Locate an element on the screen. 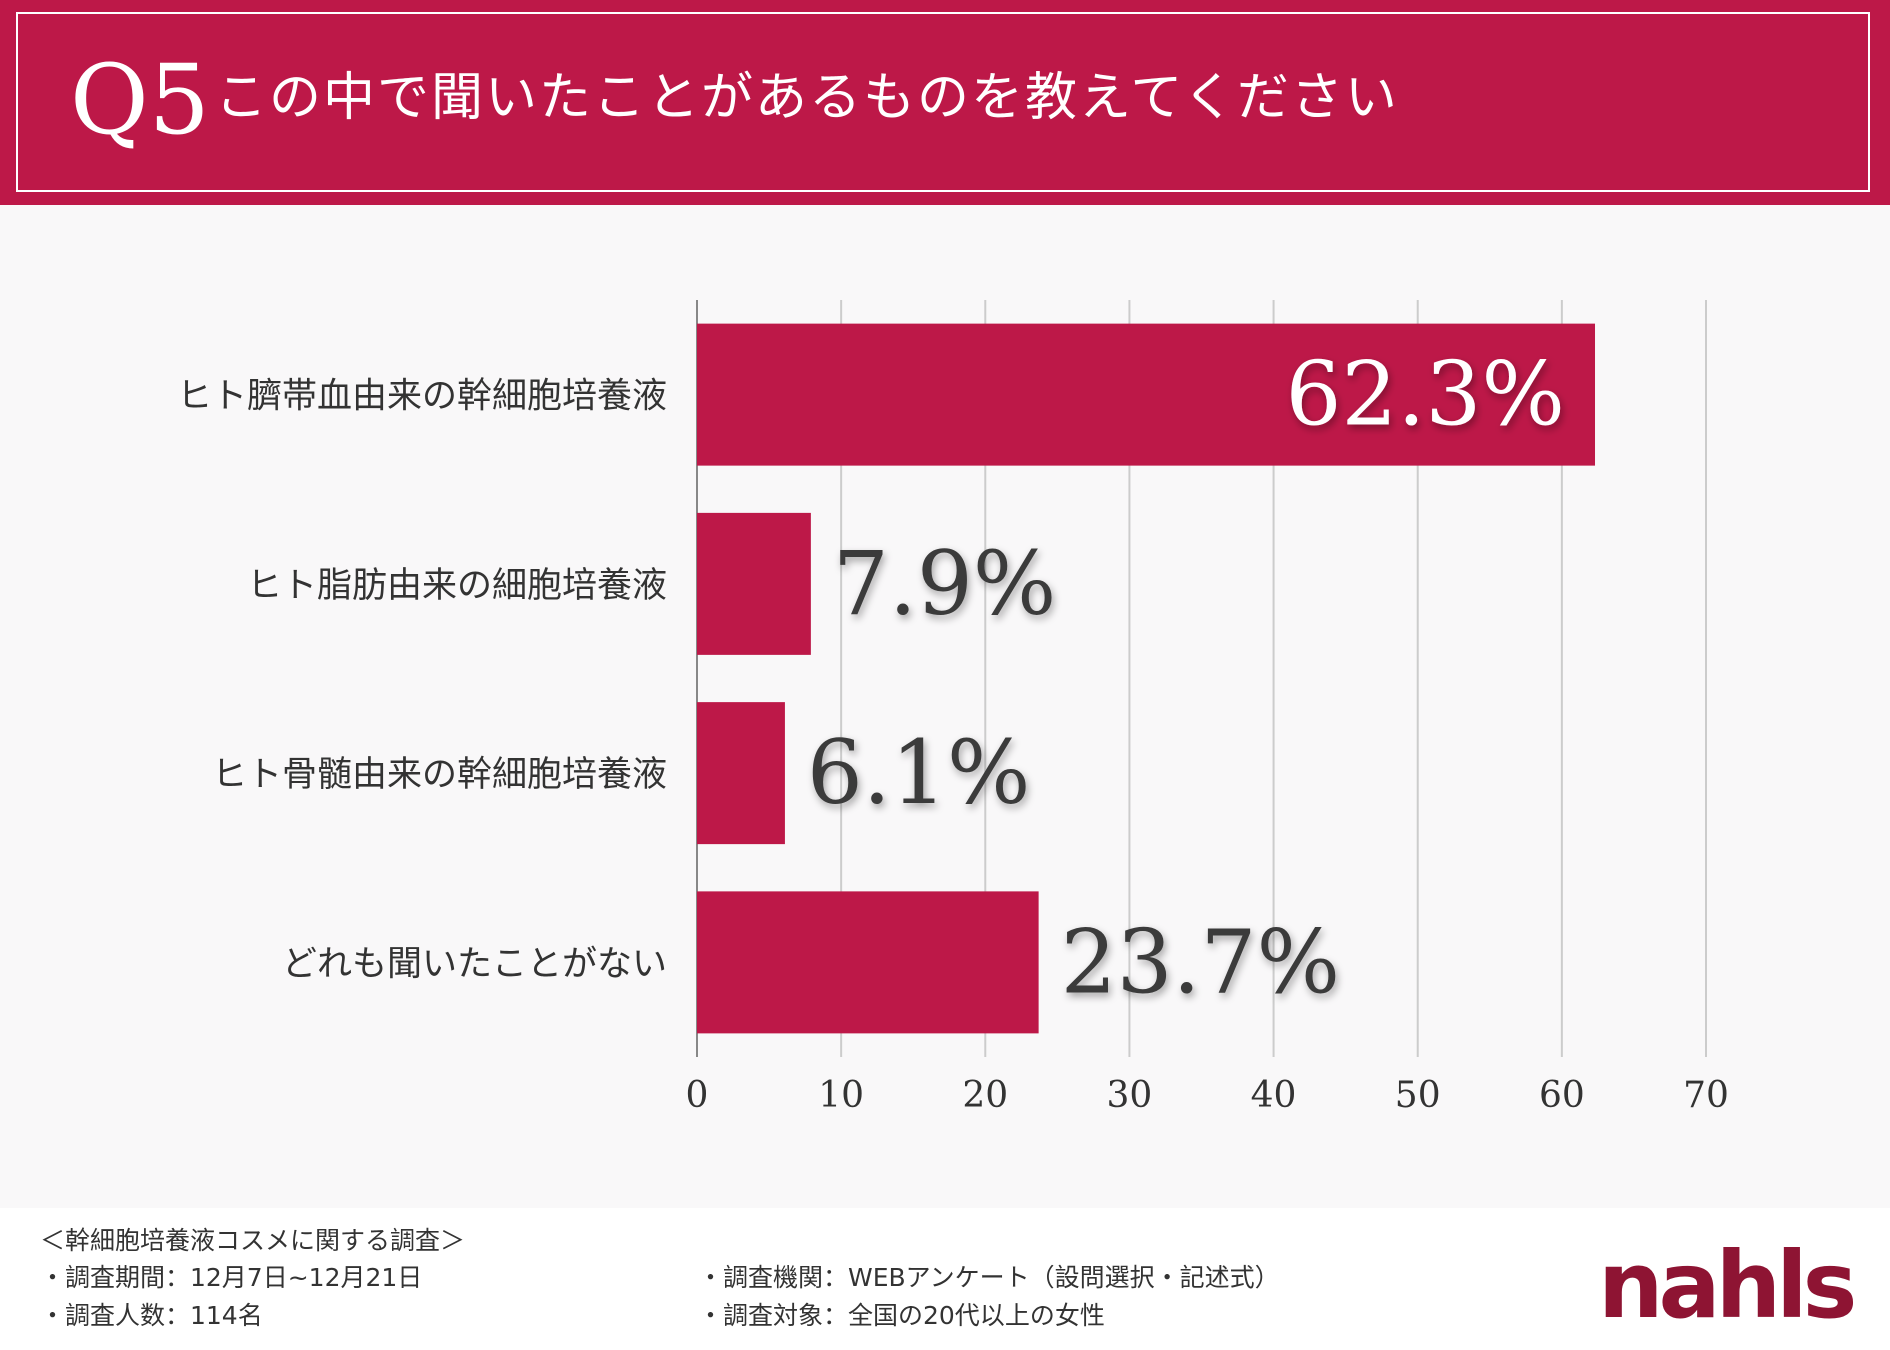 This screenshot has width=1890, height=1350. footer-panel is located at coordinates (945, 1279).